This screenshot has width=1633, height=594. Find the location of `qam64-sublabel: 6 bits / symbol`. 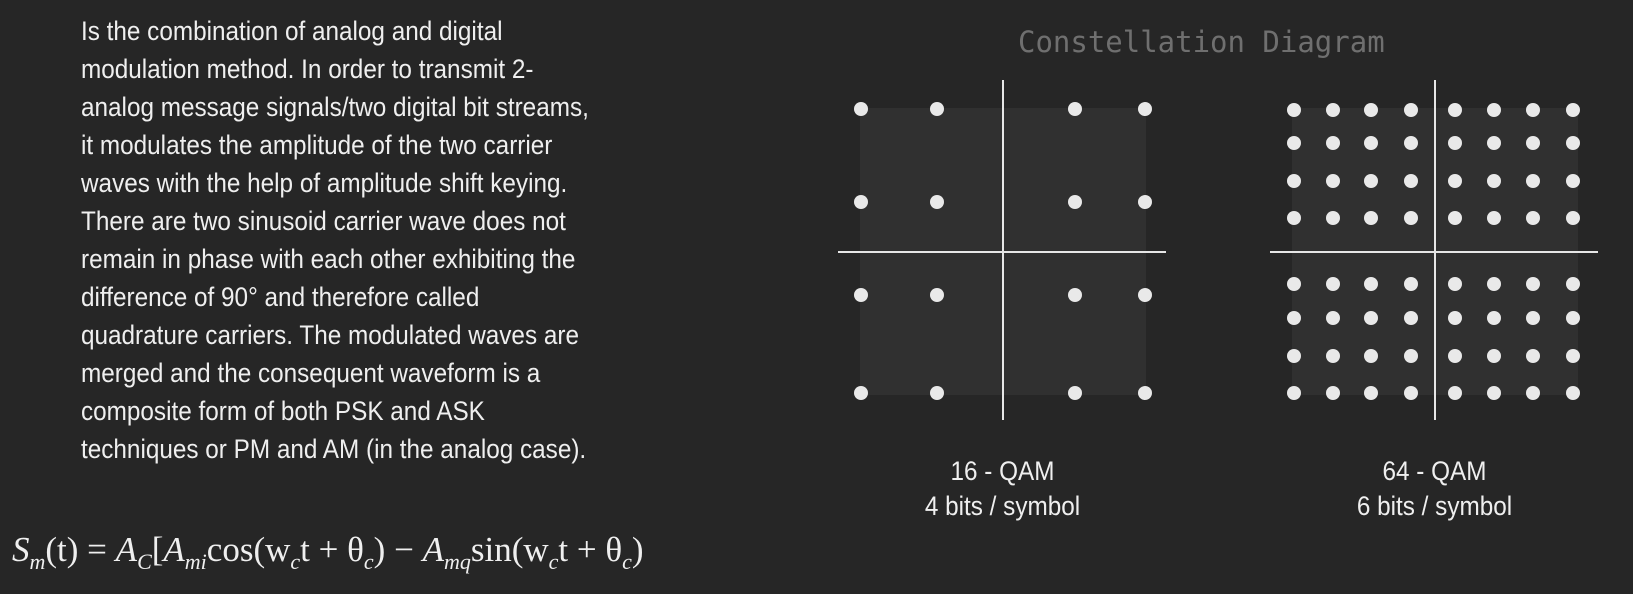

qam64-sublabel: 6 bits / symbol is located at coordinates (1434, 506).